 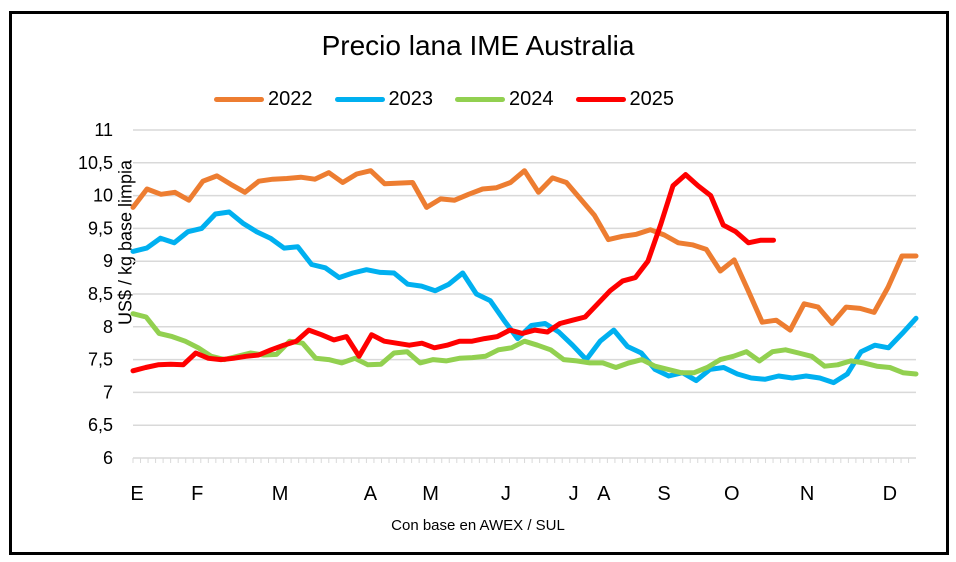 I want to click on y-tick-label: 7,5, so click(x=100, y=360).